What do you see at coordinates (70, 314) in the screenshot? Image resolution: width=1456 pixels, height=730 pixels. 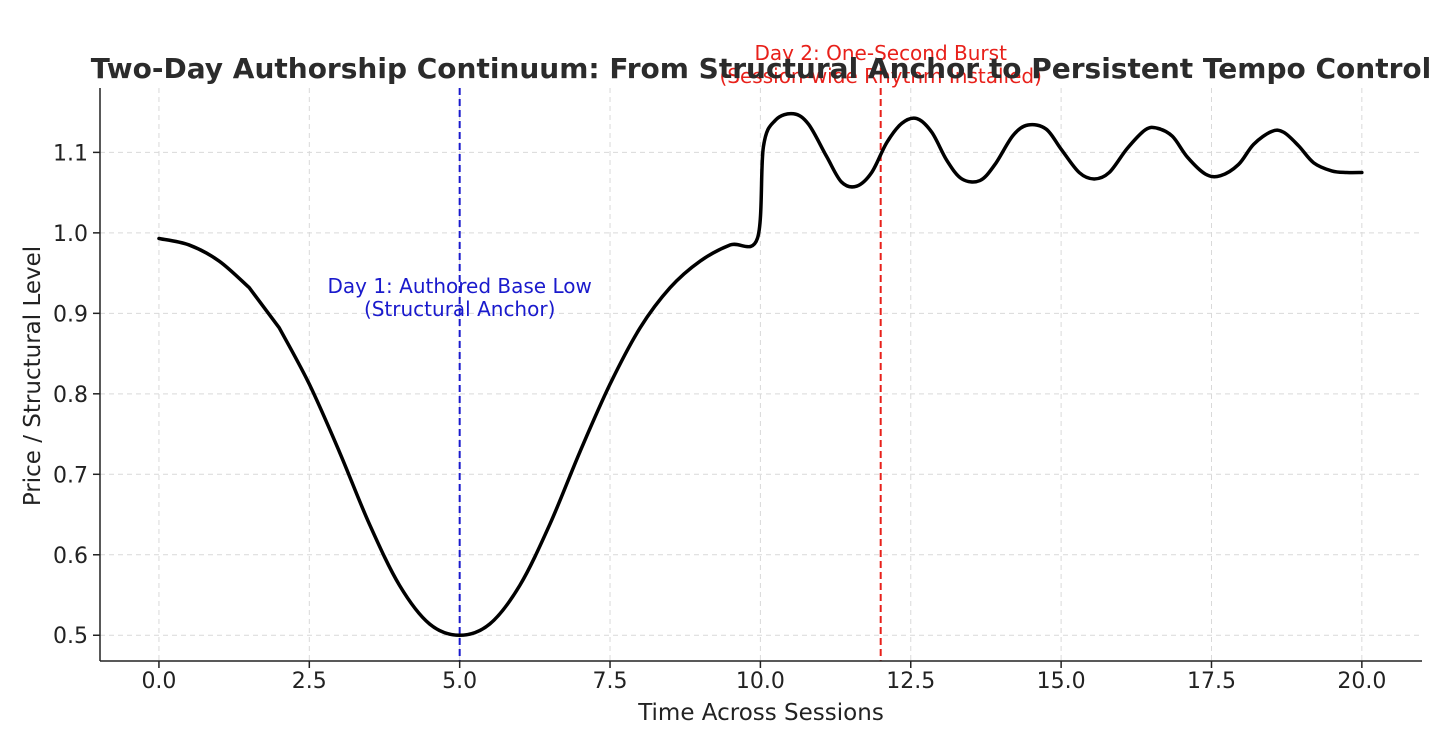 I see `y-tick-label: 0.9` at bounding box center [70, 314].